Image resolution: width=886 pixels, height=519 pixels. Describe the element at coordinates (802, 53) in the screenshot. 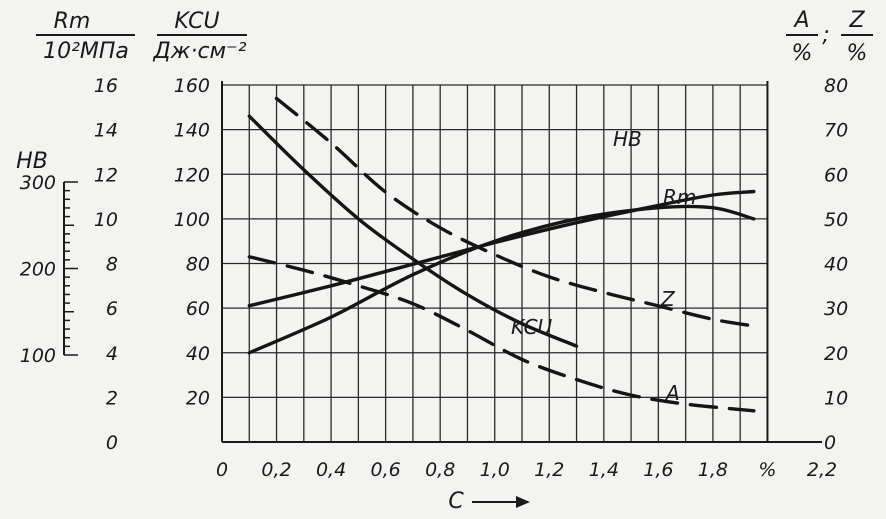

I see `a-unit: %` at that location.